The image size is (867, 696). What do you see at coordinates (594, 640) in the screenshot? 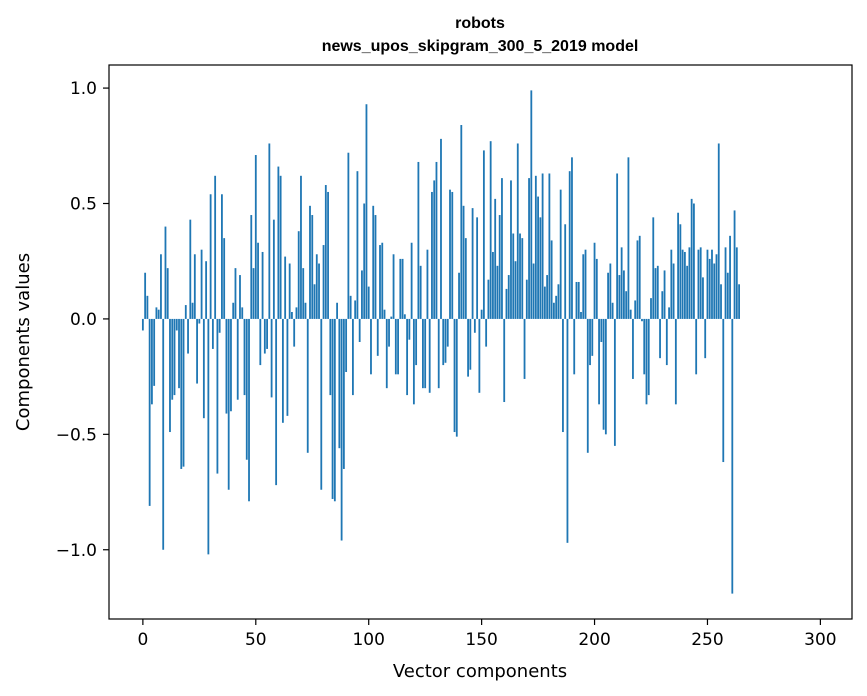
I see `x-tick-label: 200` at bounding box center [594, 640].